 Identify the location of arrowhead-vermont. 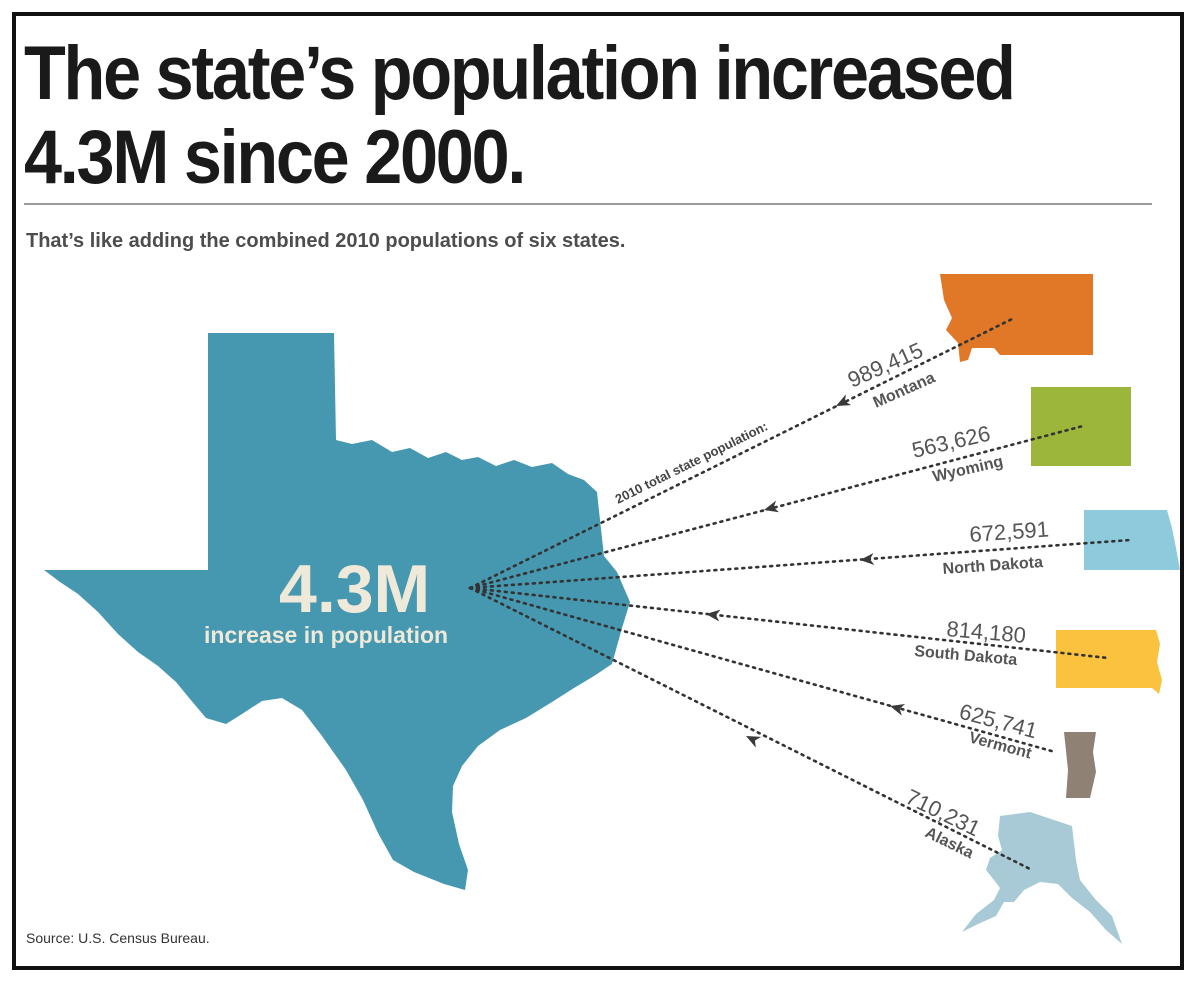
(898, 710).